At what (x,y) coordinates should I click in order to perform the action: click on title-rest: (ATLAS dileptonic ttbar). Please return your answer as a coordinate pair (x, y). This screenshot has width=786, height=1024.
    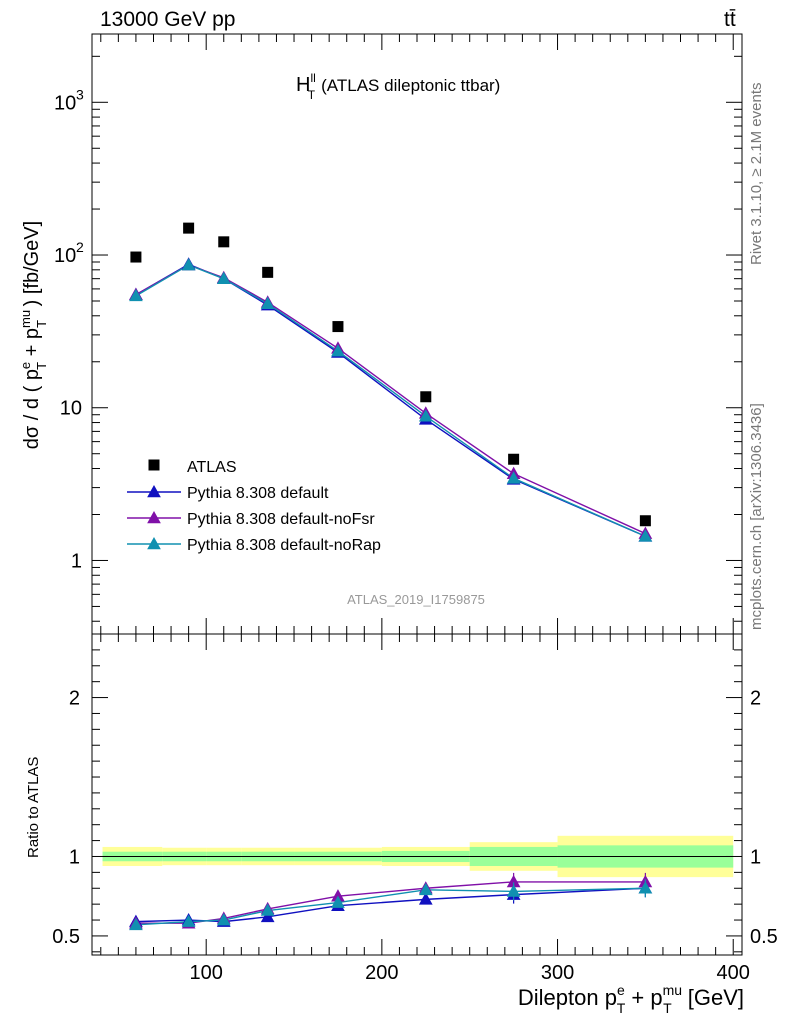
    Looking at the image, I should click on (410, 85).